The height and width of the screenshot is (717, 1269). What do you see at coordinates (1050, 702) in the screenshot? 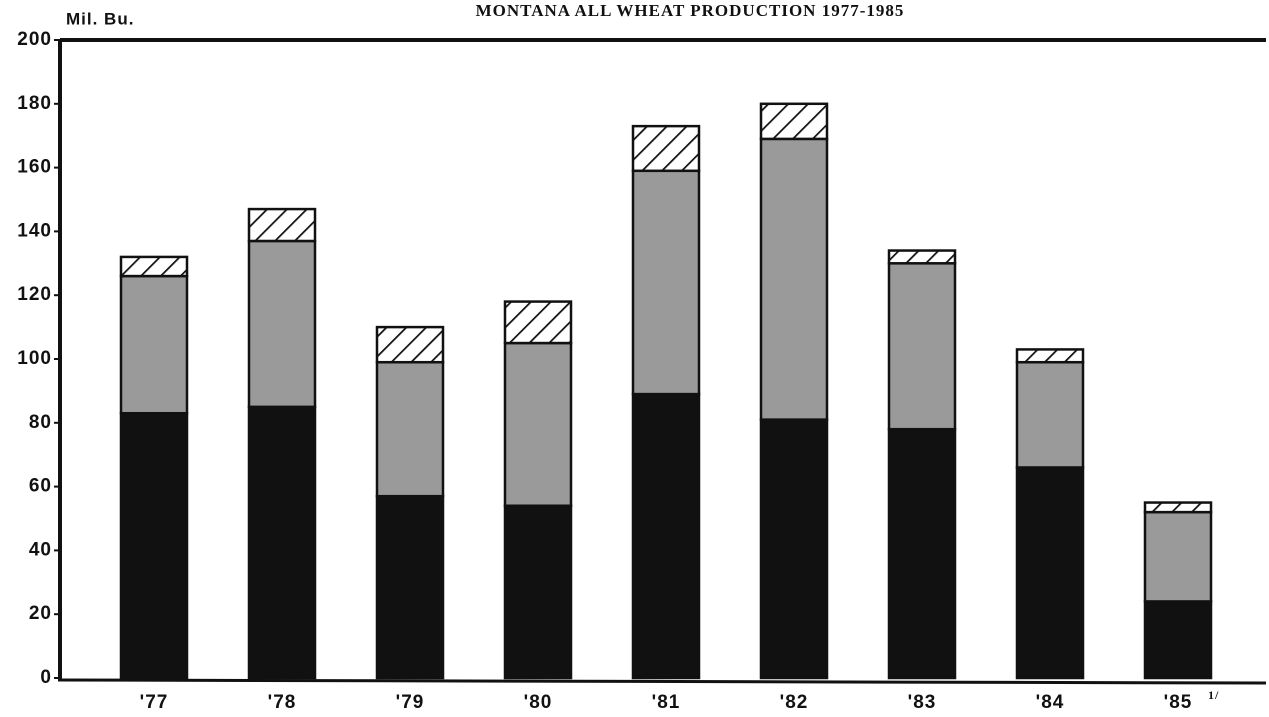
I see `x-tick-label: '84` at bounding box center [1050, 702].